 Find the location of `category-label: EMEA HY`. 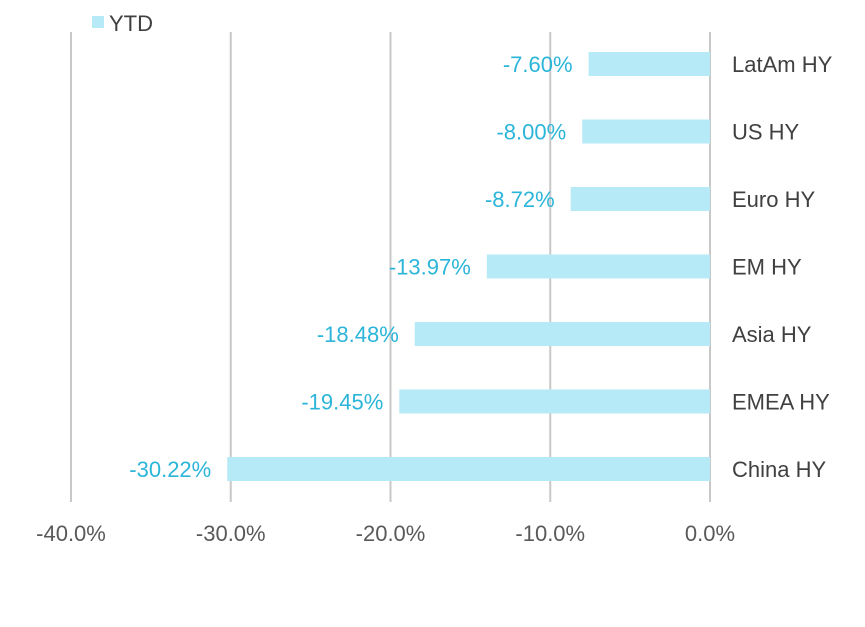

category-label: EMEA HY is located at coordinates (781, 402).